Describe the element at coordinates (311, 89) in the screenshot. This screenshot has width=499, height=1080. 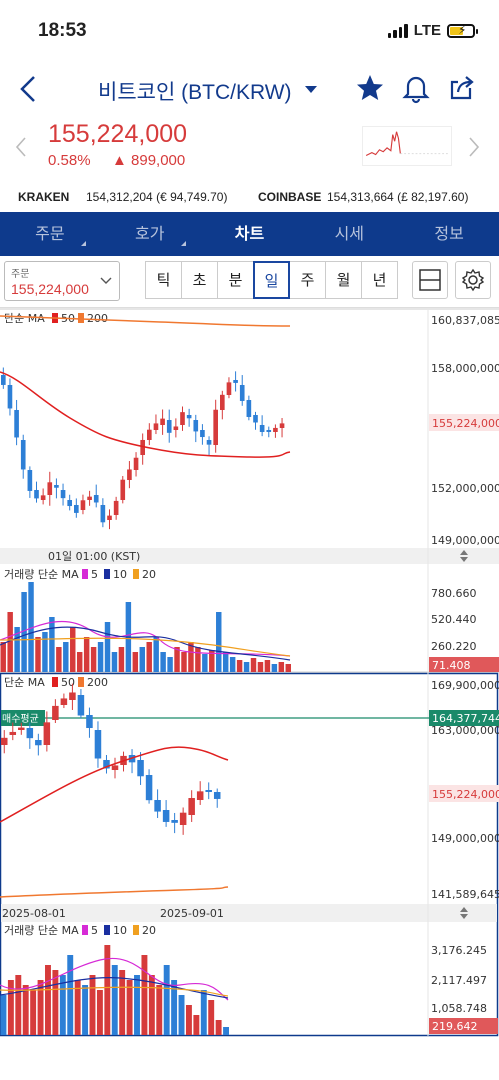
I see `chevron-down-icon` at that location.